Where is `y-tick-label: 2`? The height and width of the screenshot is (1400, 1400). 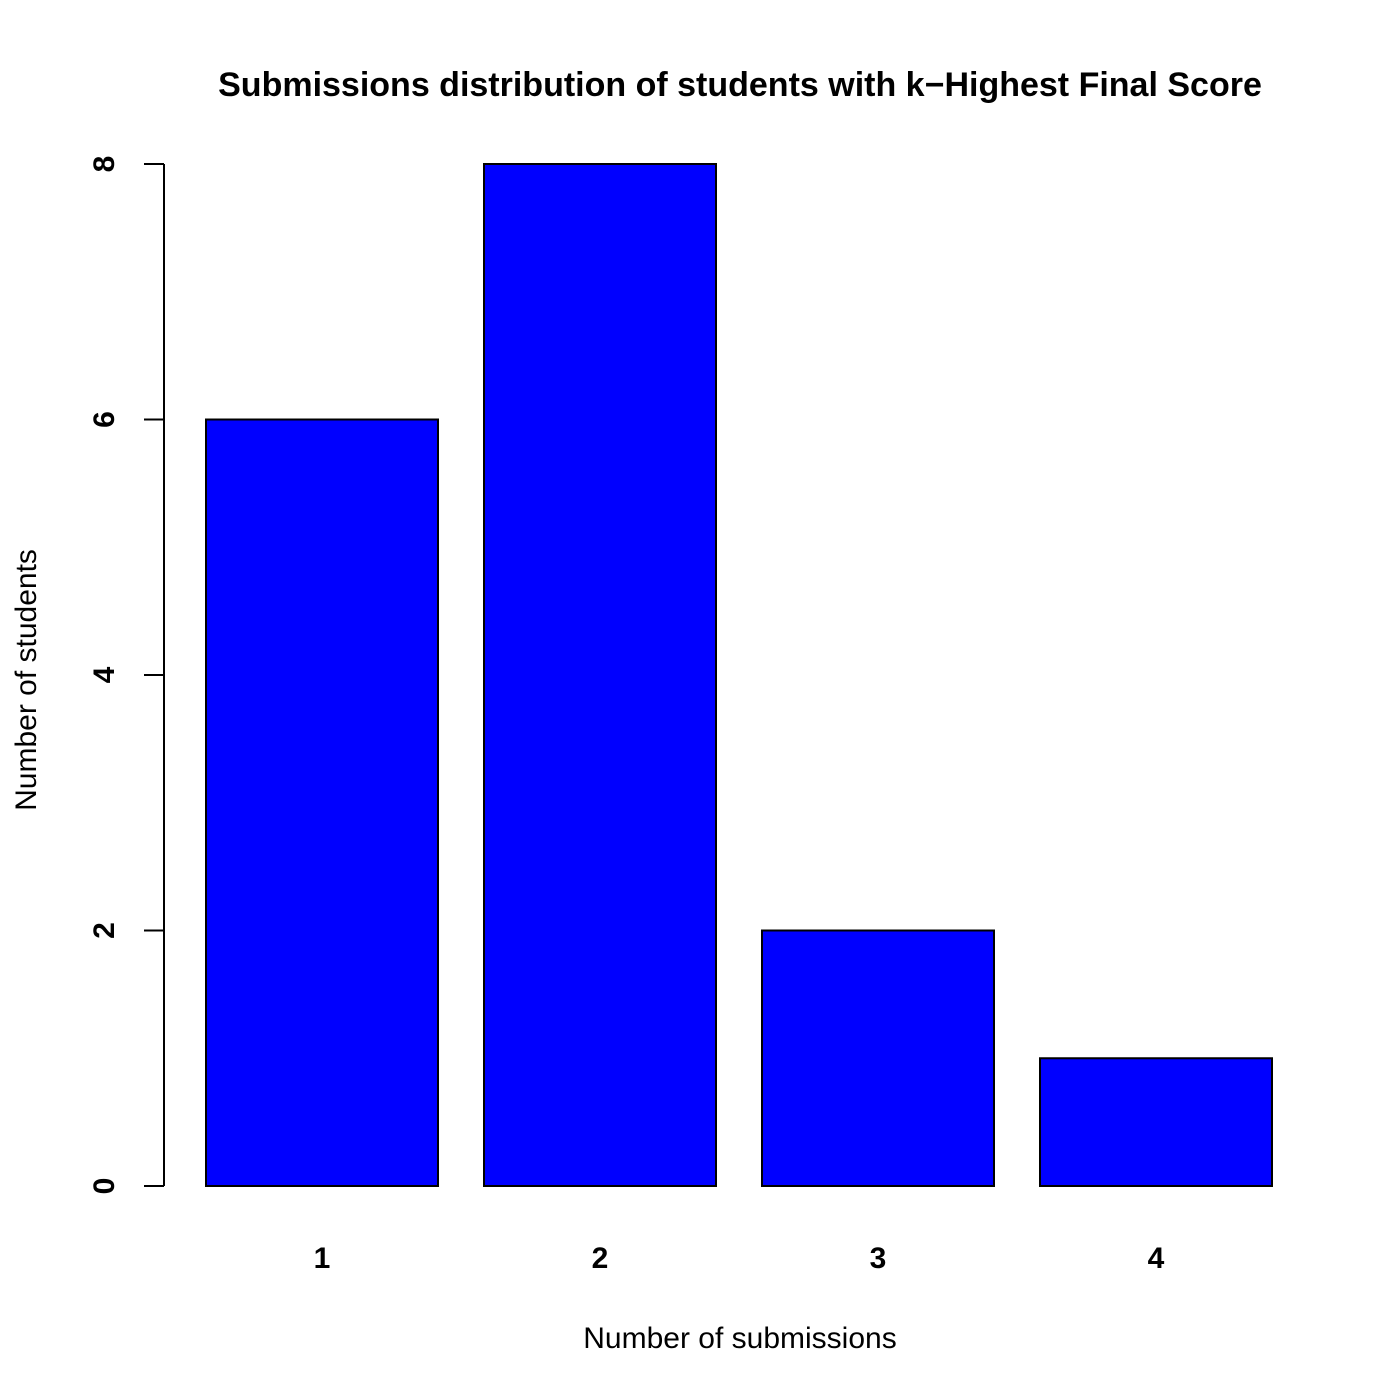 y-tick-label: 2 is located at coordinates (104, 930).